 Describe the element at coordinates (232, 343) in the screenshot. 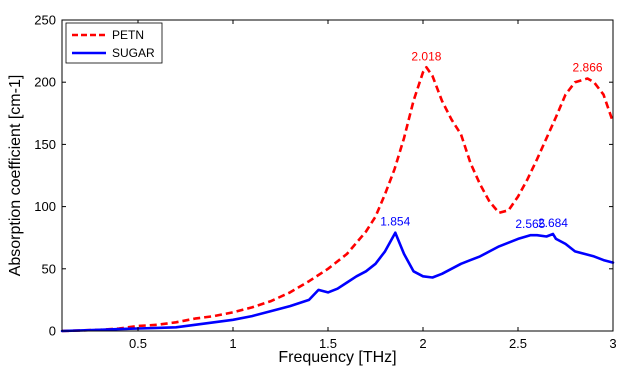

I see `x-tick-label: 1` at that location.